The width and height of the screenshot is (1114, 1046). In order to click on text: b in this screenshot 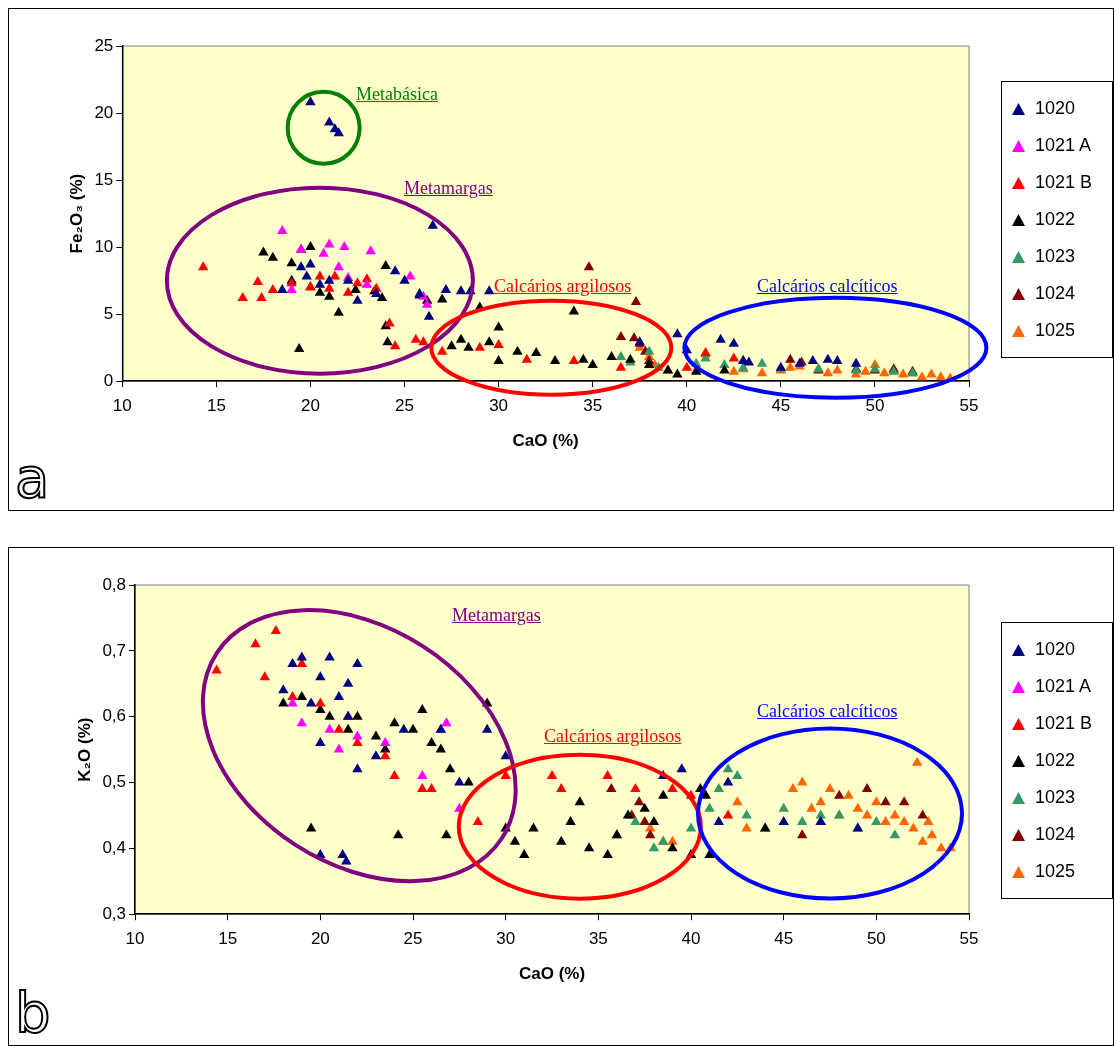, I will do `click(33, 1012)`.